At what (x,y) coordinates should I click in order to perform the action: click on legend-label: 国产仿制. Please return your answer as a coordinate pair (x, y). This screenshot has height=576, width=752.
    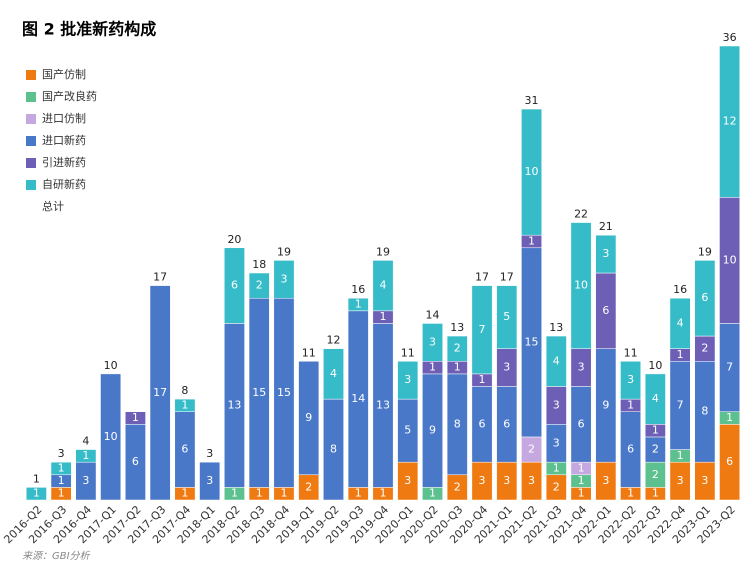
    Looking at the image, I should click on (64, 74).